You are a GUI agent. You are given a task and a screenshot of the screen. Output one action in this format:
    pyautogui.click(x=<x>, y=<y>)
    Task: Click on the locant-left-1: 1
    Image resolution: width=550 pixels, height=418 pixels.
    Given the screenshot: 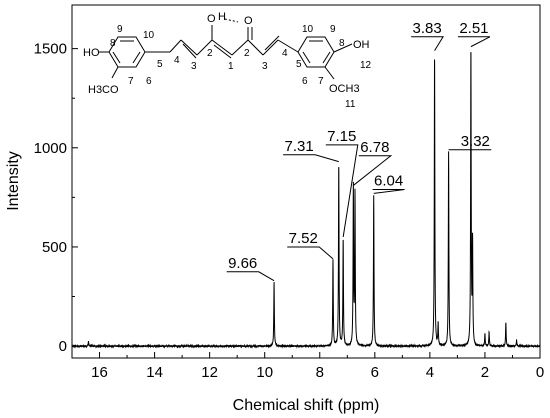 What is the action you would take?
    pyautogui.click(x=231, y=66)
    